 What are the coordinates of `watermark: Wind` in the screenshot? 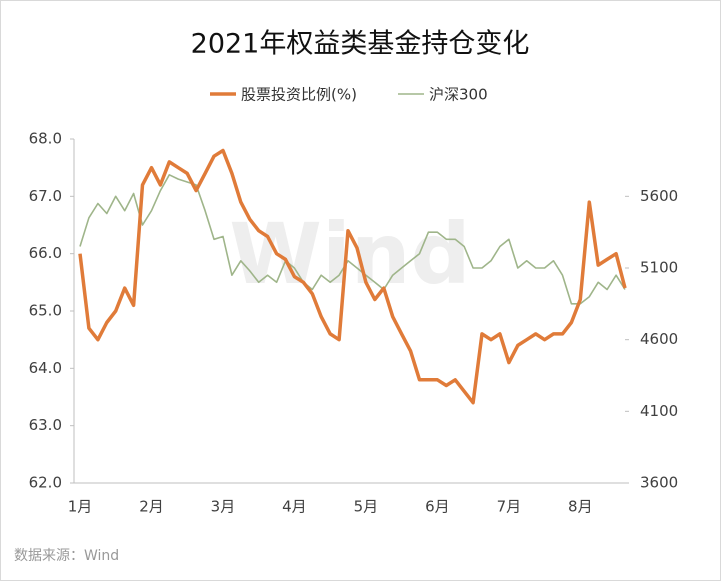 It's located at (349, 254).